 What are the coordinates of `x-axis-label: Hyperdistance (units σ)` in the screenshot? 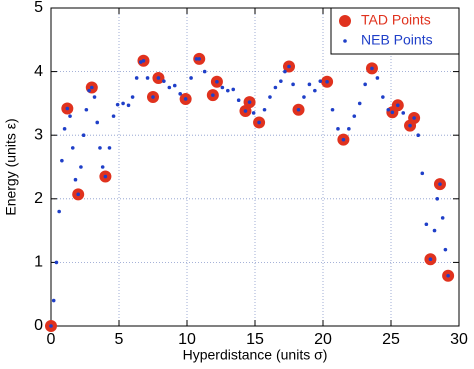 It's located at (255, 355).